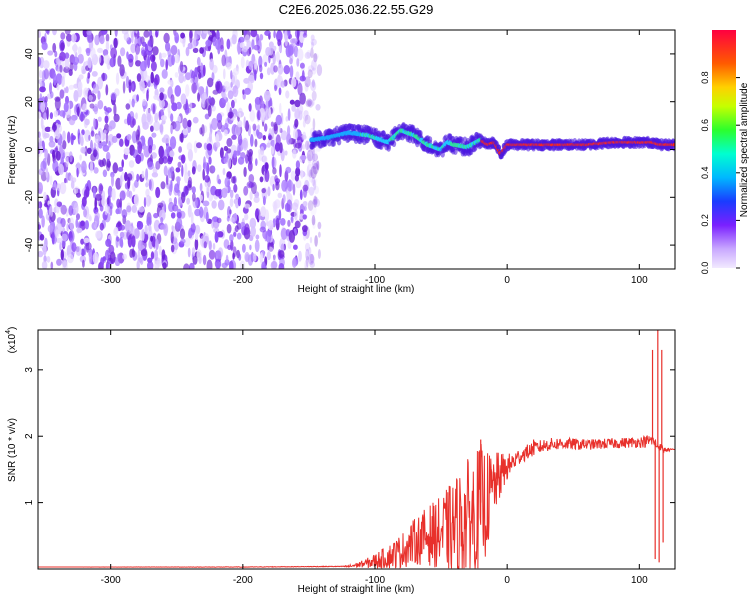  What do you see at coordinates (243, 280) in the screenshot?
I see `x-tick-label: -200` at bounding box center [243, 280].